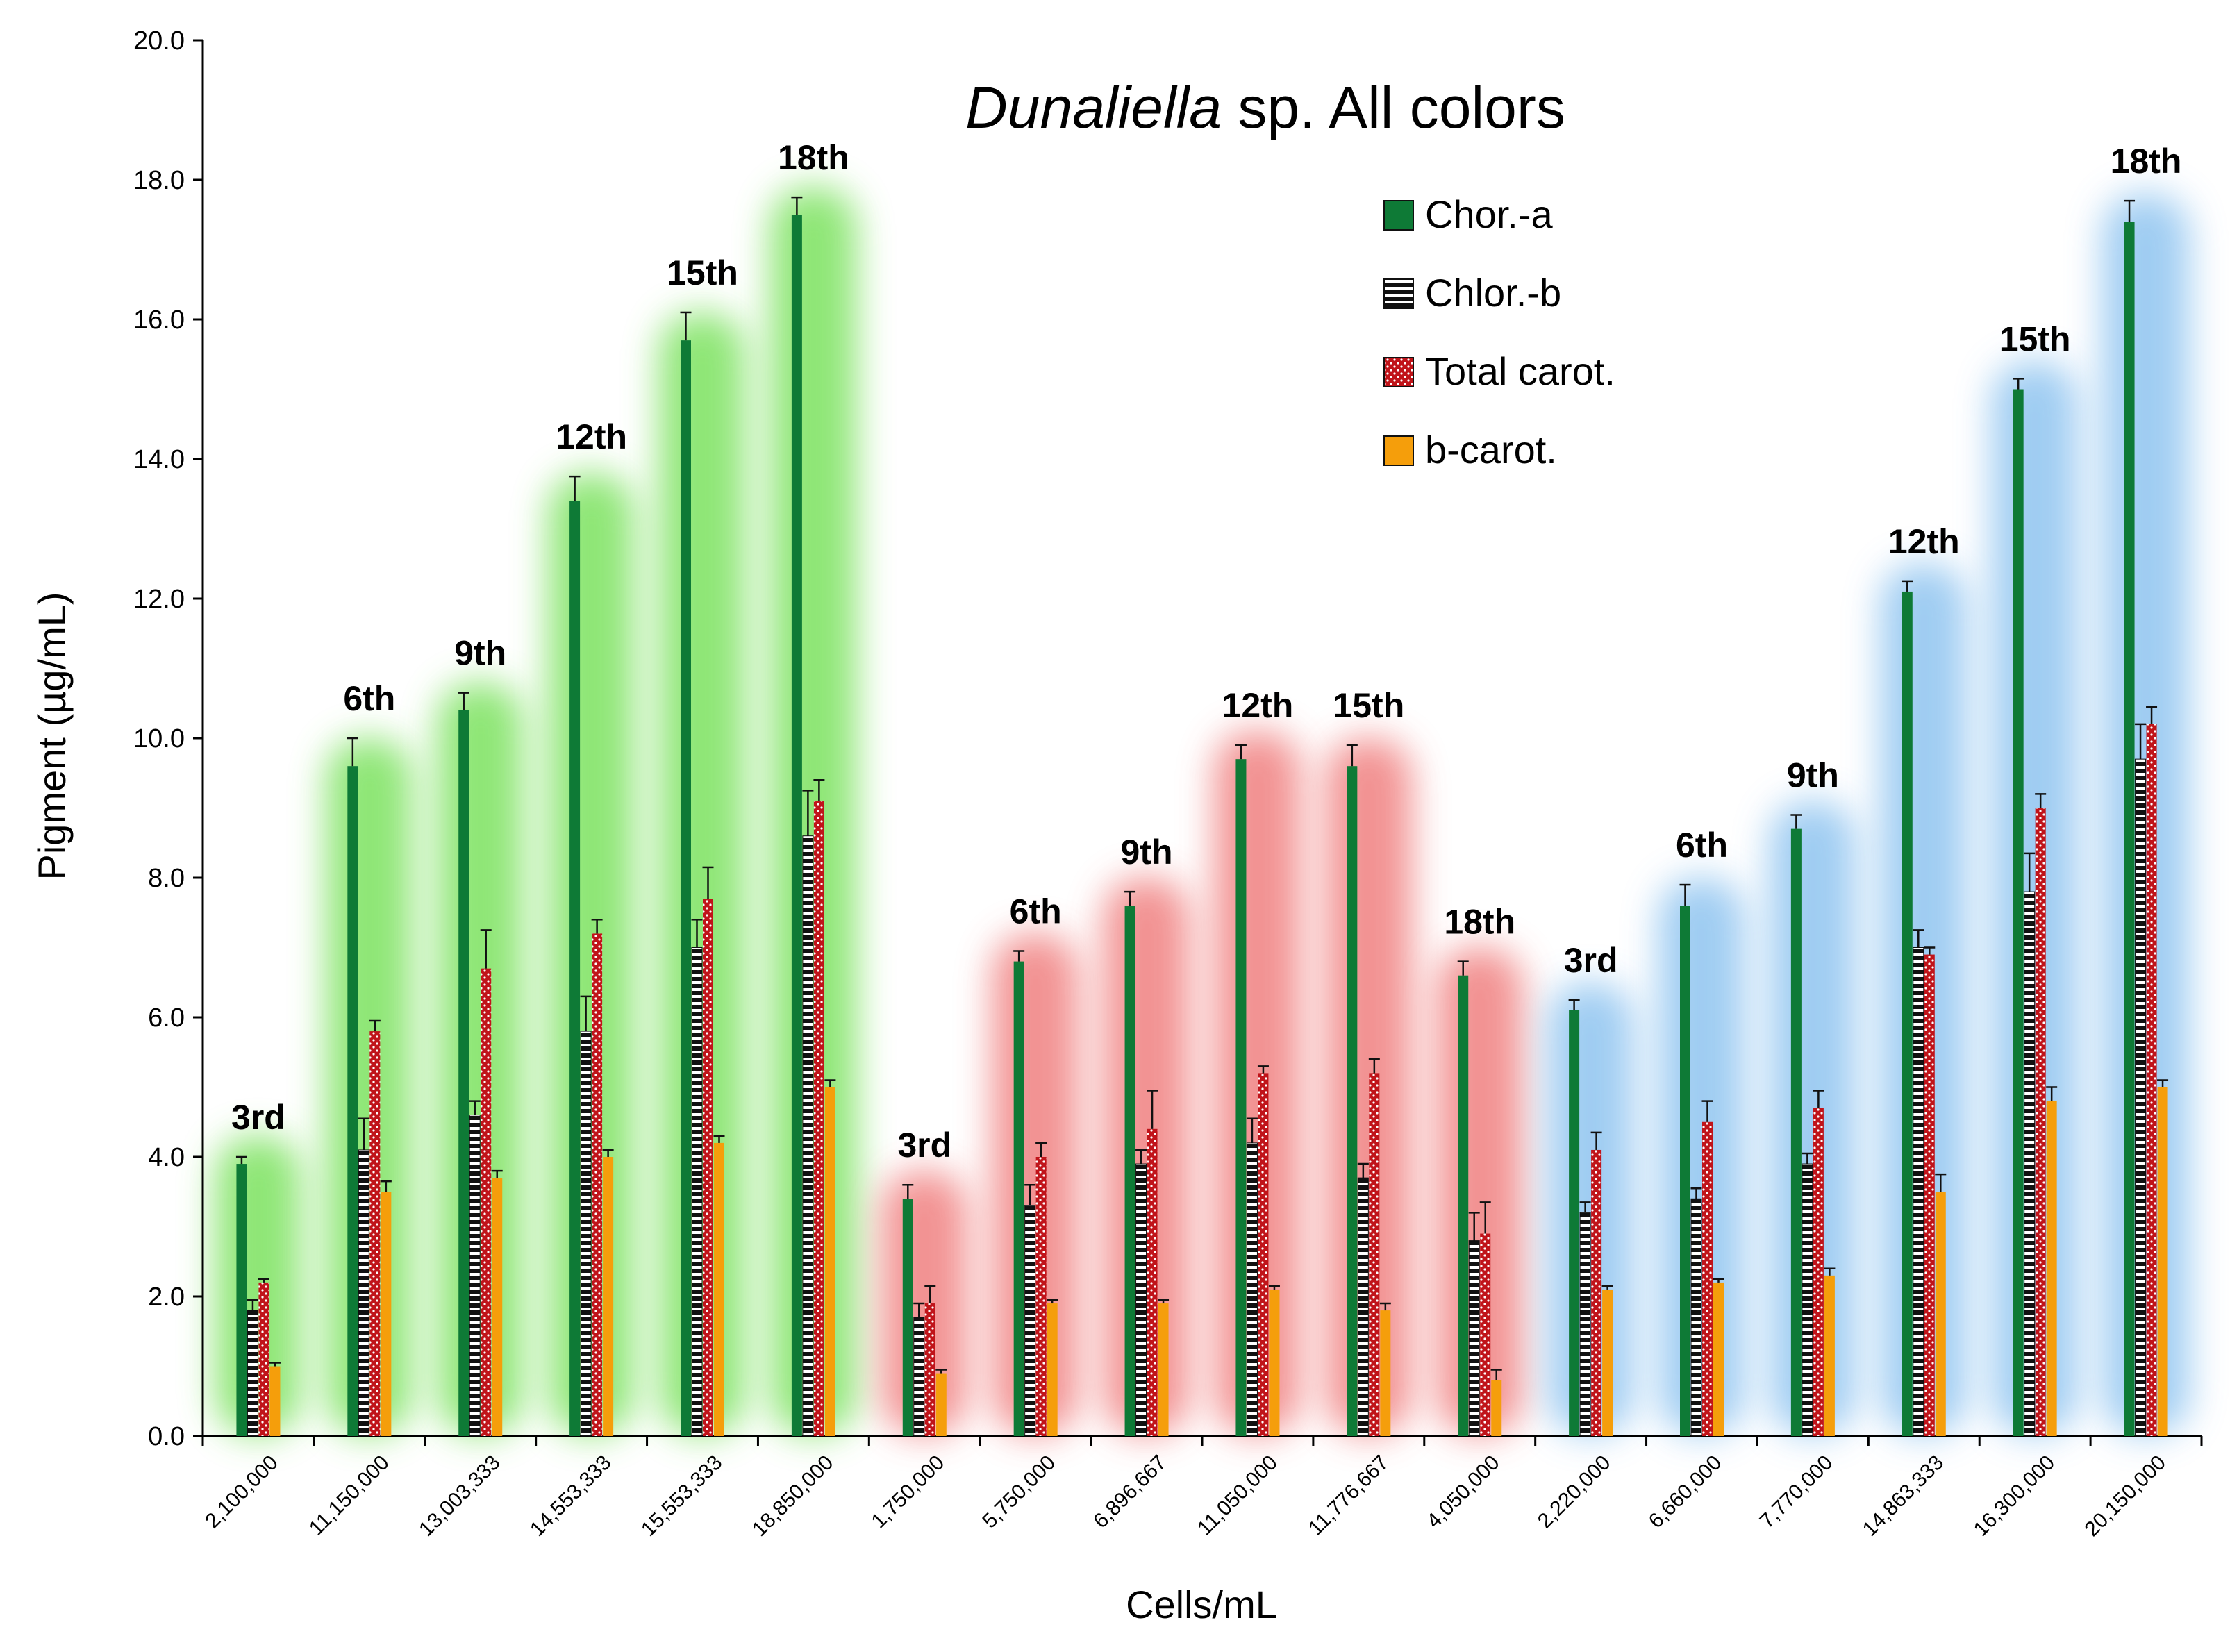  Describe the element at coordinates (682, 1497) in the screenshot. I see `x-tick-label: 15,553,333` at that location.